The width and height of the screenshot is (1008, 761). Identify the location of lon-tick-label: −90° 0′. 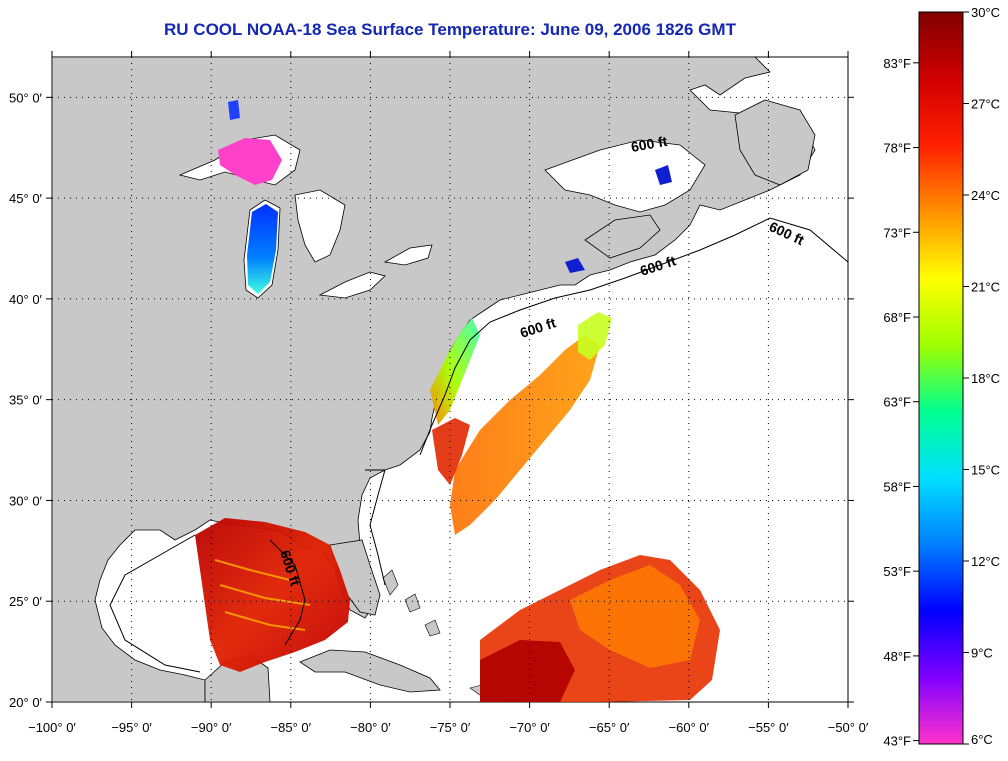
(211, 727).